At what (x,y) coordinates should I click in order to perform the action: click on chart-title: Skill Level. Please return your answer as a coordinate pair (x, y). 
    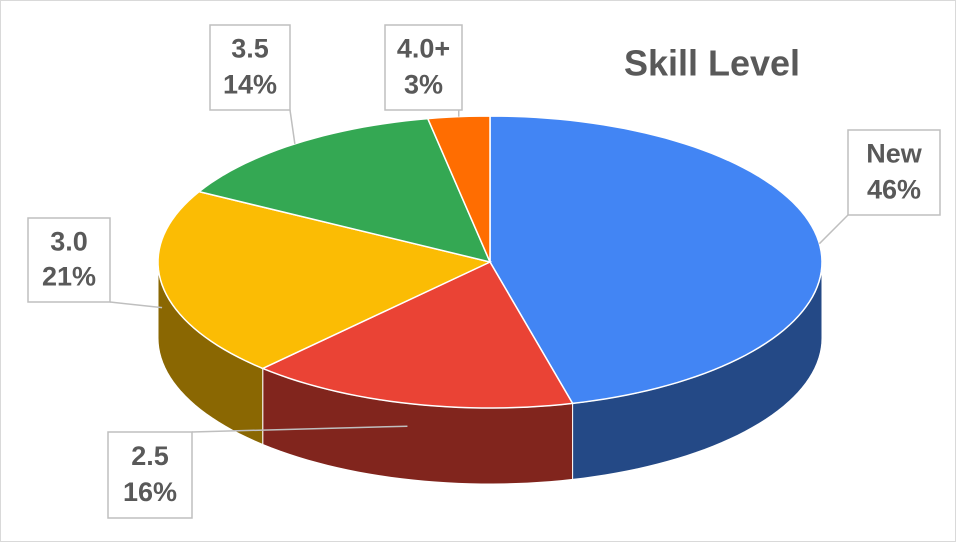
    Looking at the image, I should click on (712, 63).